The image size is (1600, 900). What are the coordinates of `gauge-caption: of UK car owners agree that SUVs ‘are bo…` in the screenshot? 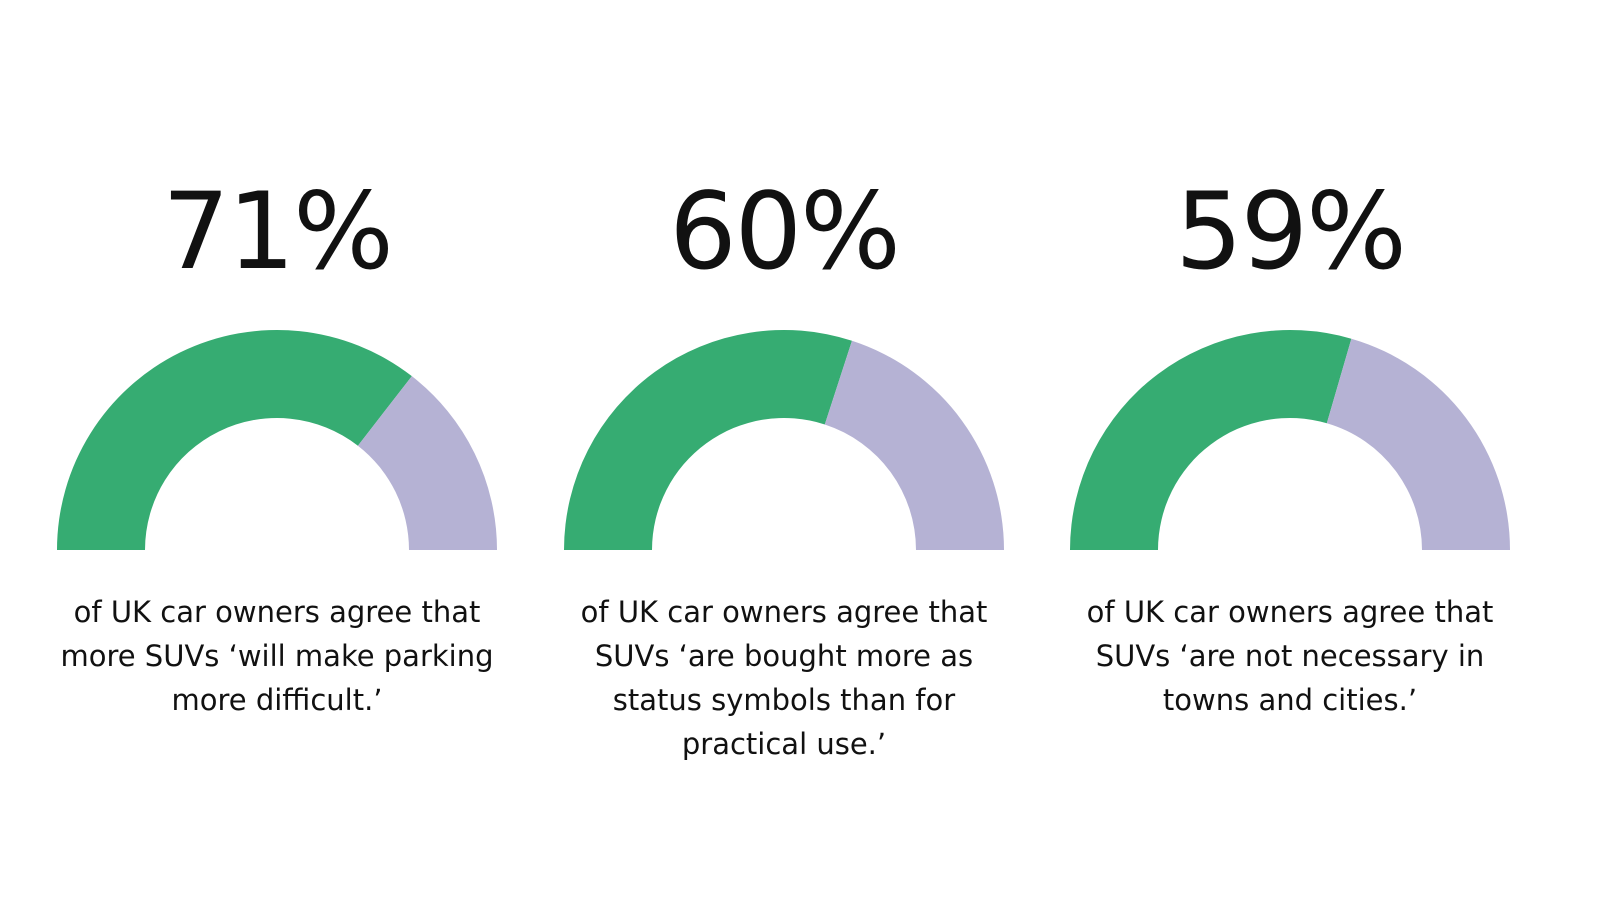 It's located at (784, 678).